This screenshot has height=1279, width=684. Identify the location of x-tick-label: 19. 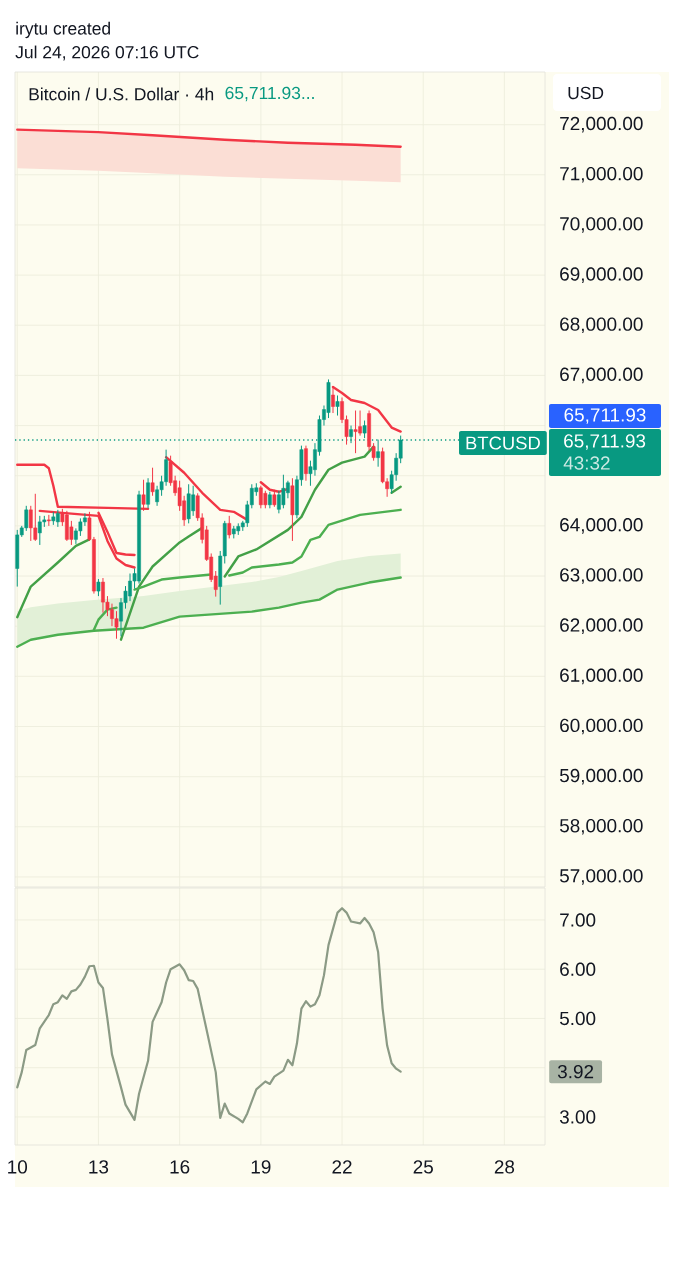
(261, 1167).